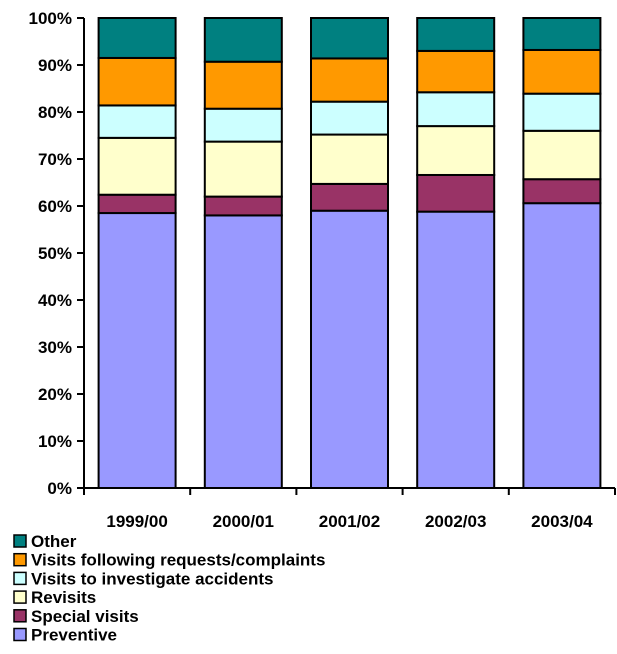  Describe the element at coordinates (55, 206) in the screenshot. I see `y-tick-label: 60%` at that location.